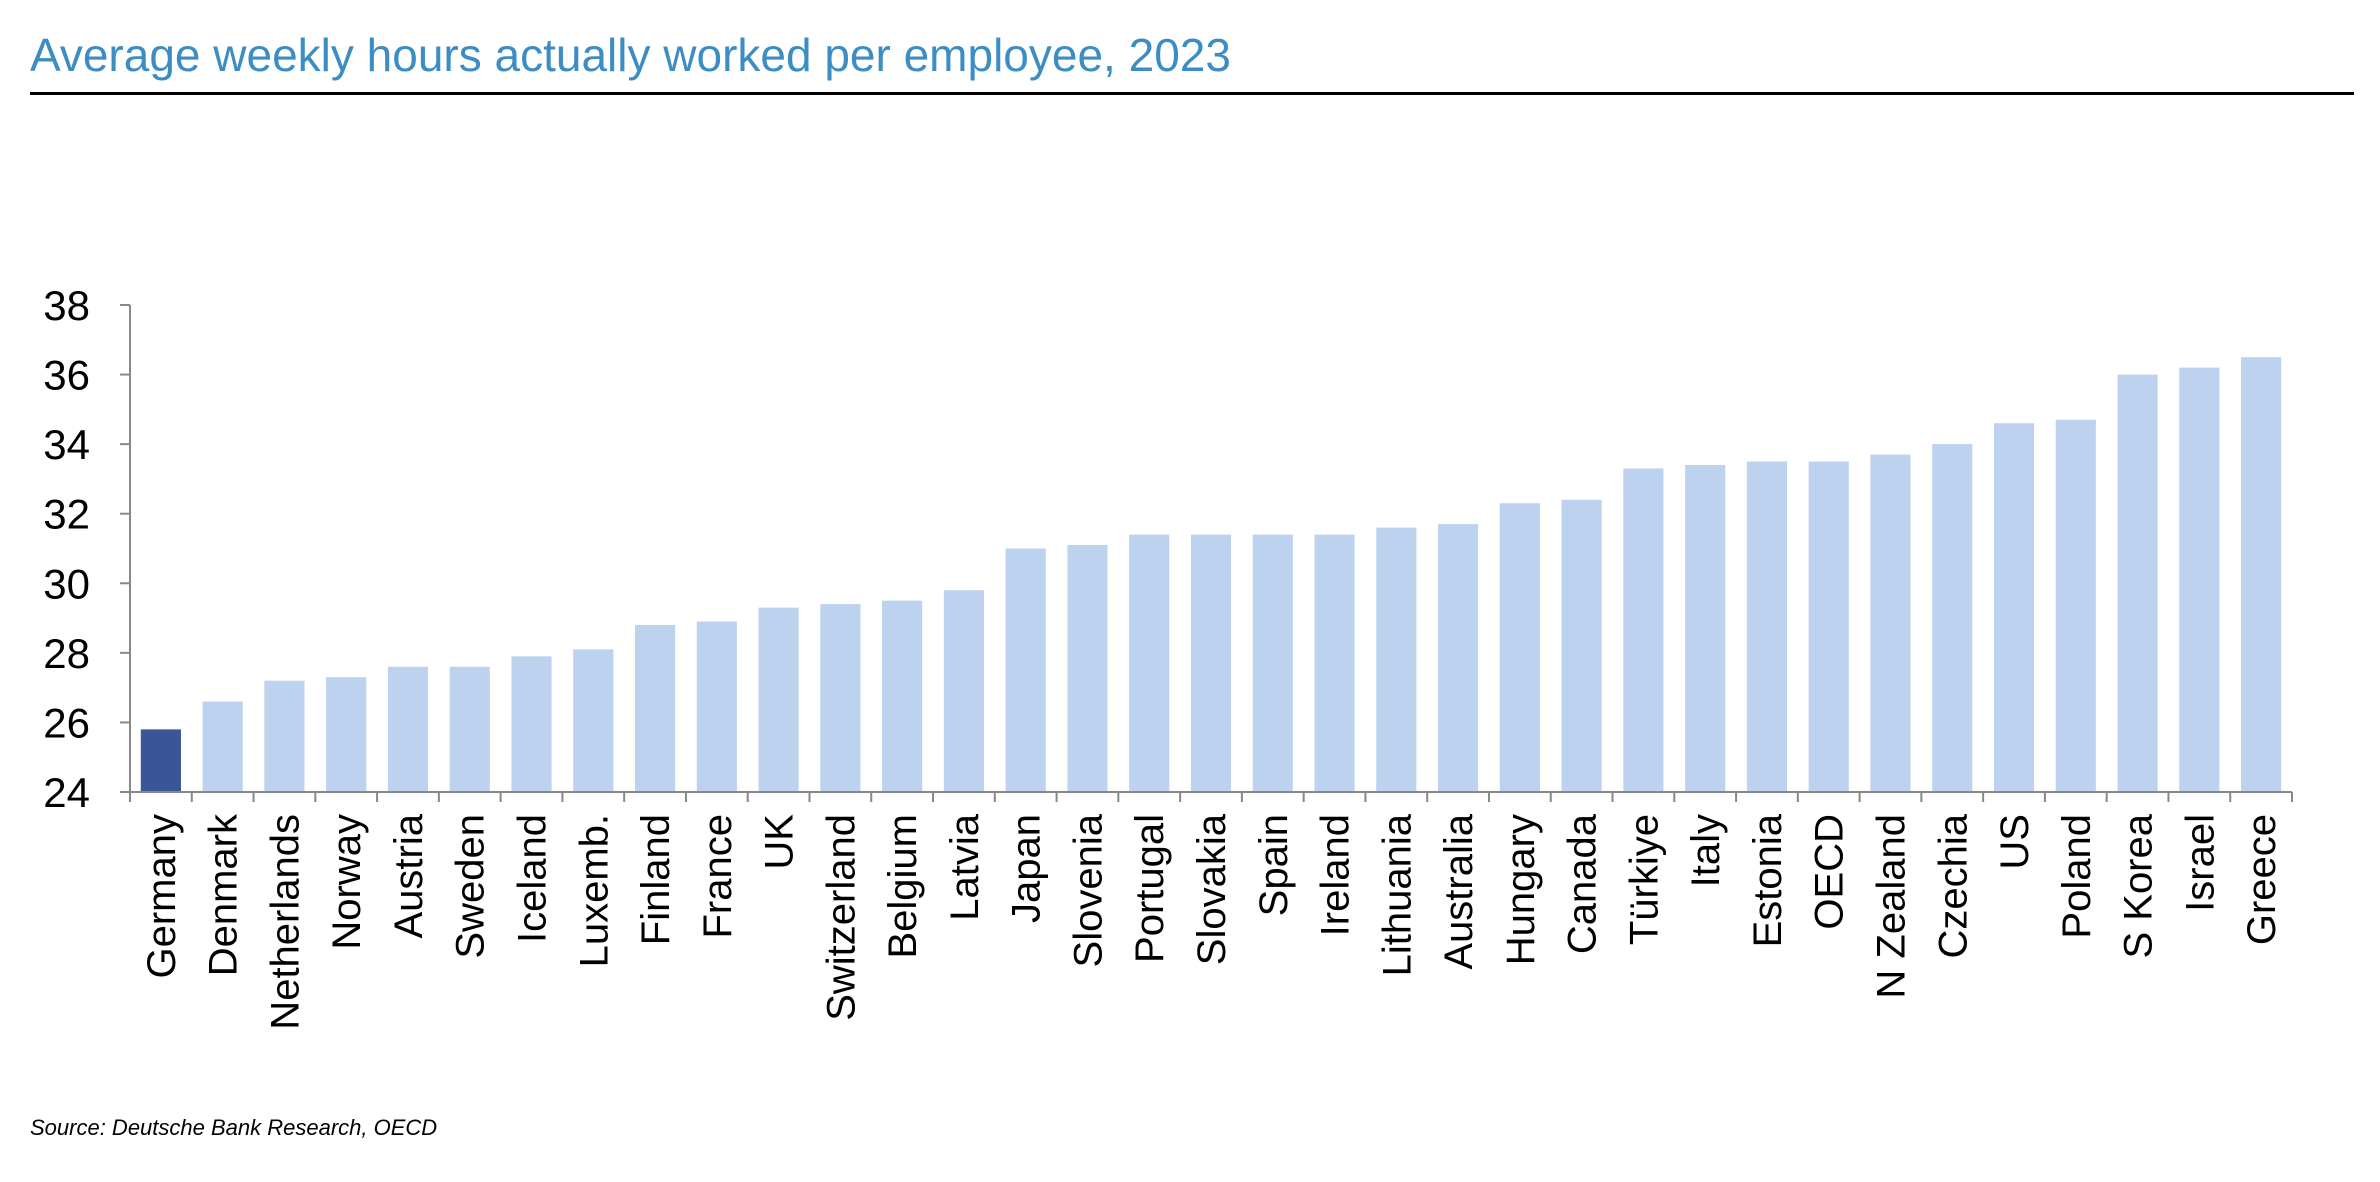  I want to click on bar-greece, so click(2261, 574).